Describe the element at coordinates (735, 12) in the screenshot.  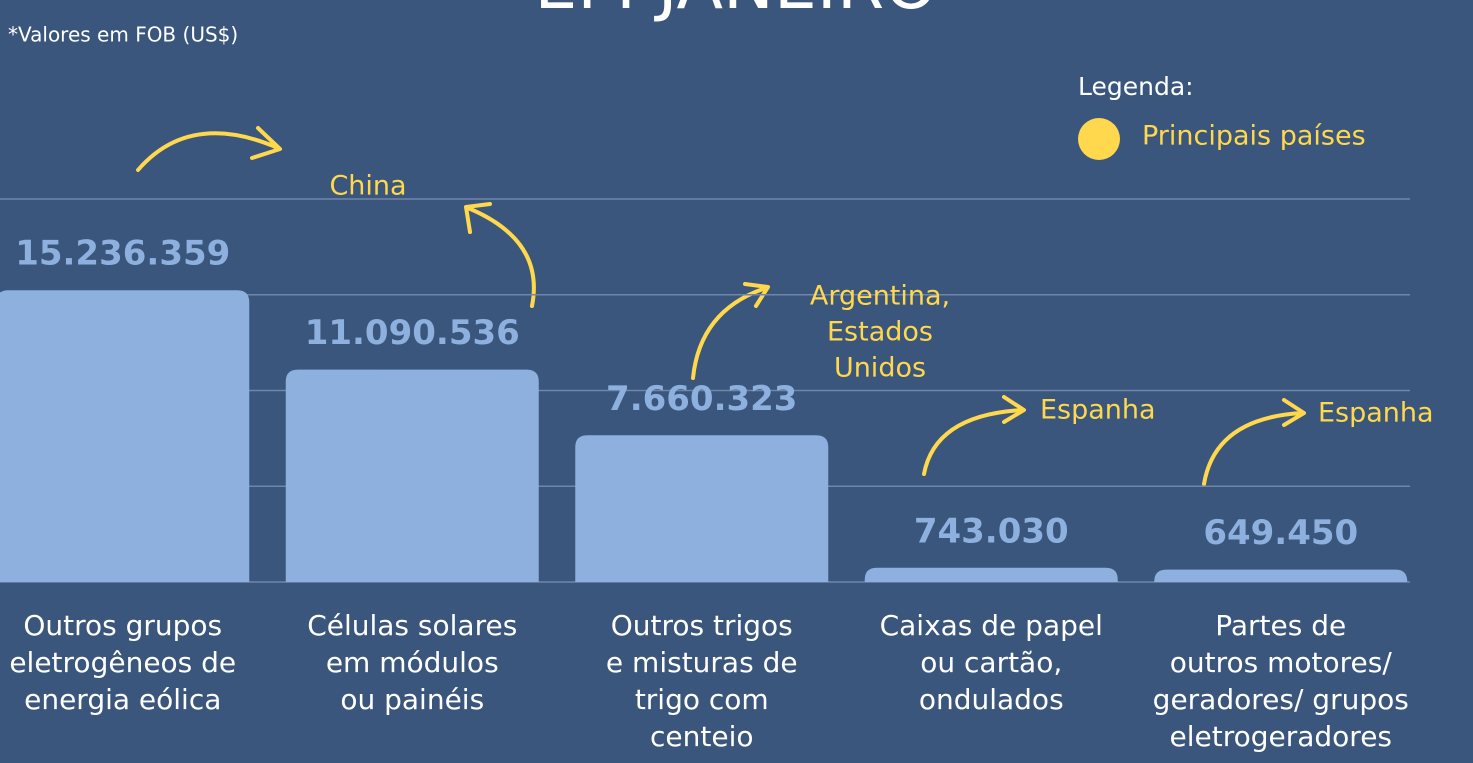
I see `chart-title: EM JANEIRO` at that location.